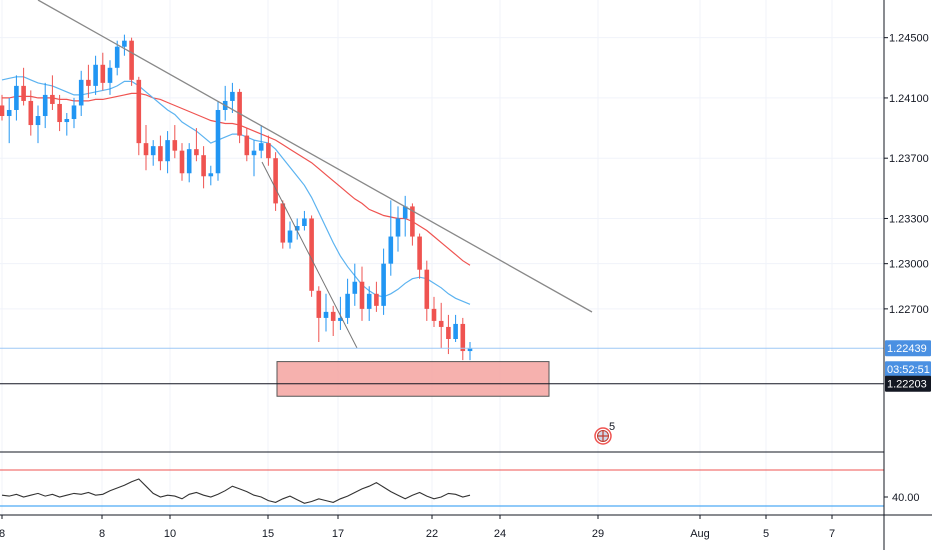 The width and height of the screenshot is (932, 555). I want to click on support-price-label: 1.22203, so click(907, 385).